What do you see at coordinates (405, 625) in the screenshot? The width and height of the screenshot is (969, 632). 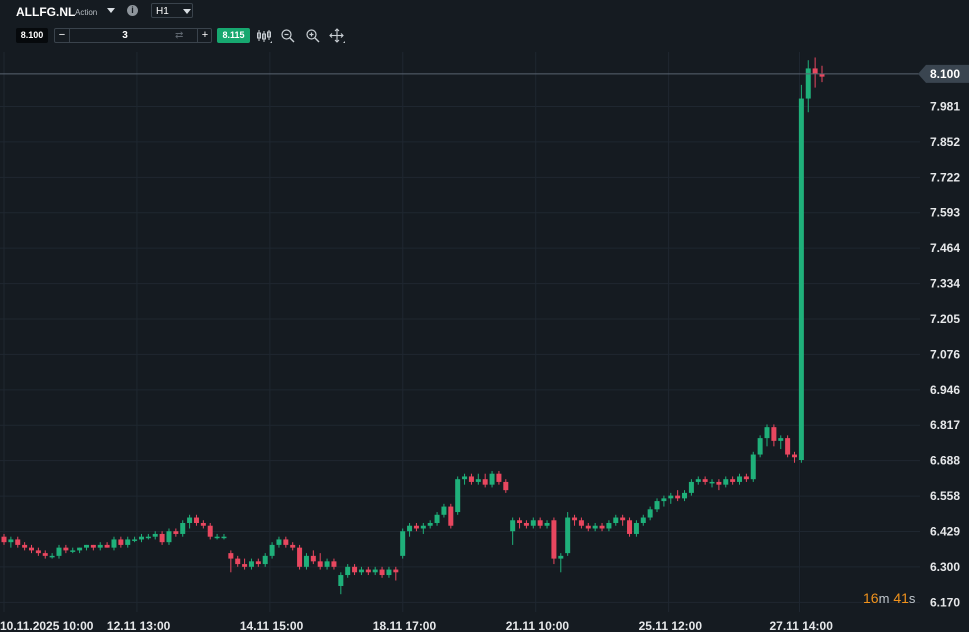 I see `x-tick-label: 18.11 17:00` at bounding box center [405, 625].